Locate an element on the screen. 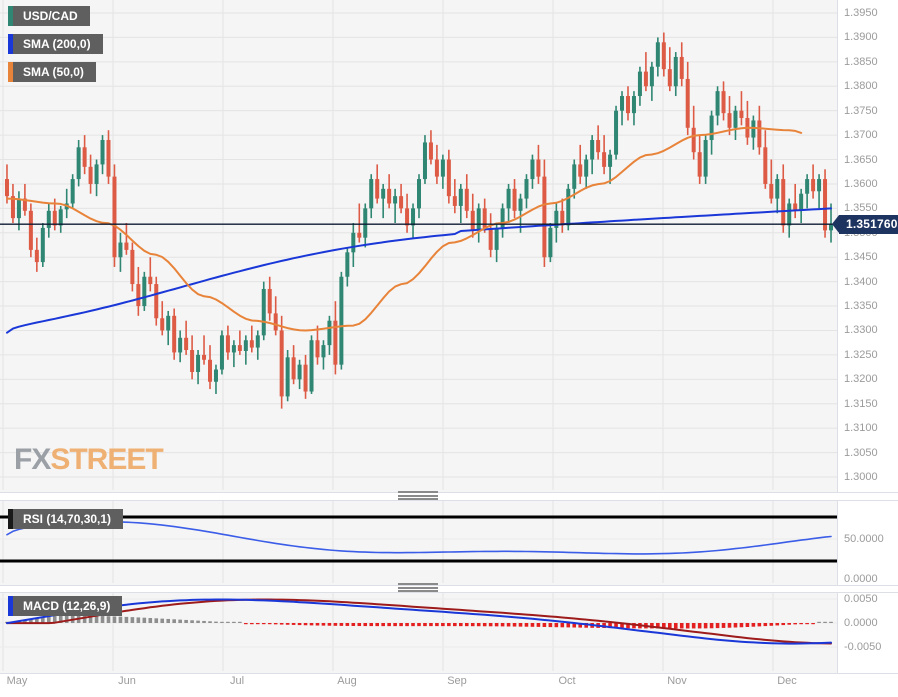  time-axis: May Jun Jul Aug Sep Oct Nov Dec is located at coordinates (419, 684).